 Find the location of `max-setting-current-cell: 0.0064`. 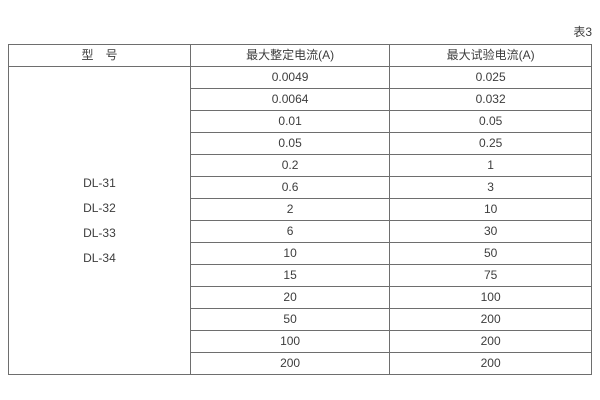

max-setting-current-cell: 0.0064 is located at coordinates (290, 99).